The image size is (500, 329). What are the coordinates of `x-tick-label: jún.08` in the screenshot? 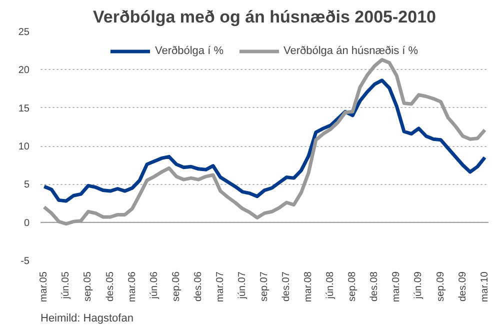 It's located at (330, 285).